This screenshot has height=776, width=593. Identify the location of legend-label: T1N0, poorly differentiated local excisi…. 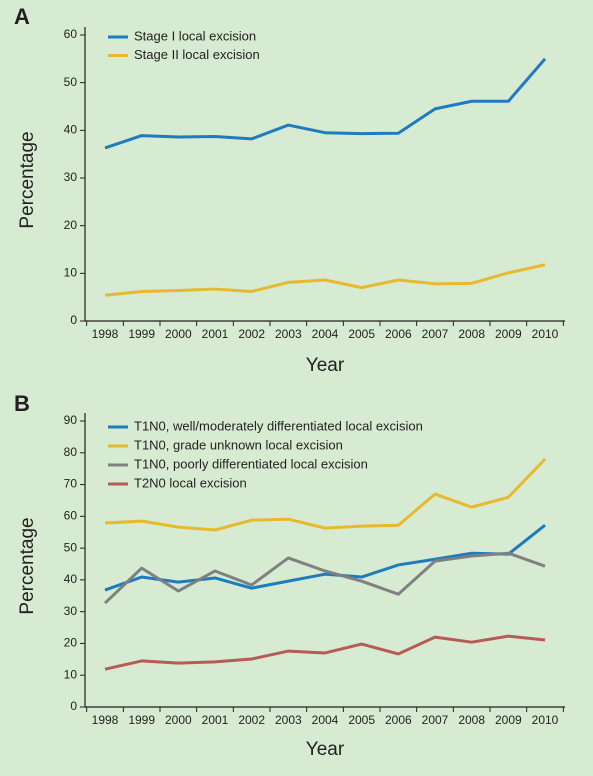
(251, 463).